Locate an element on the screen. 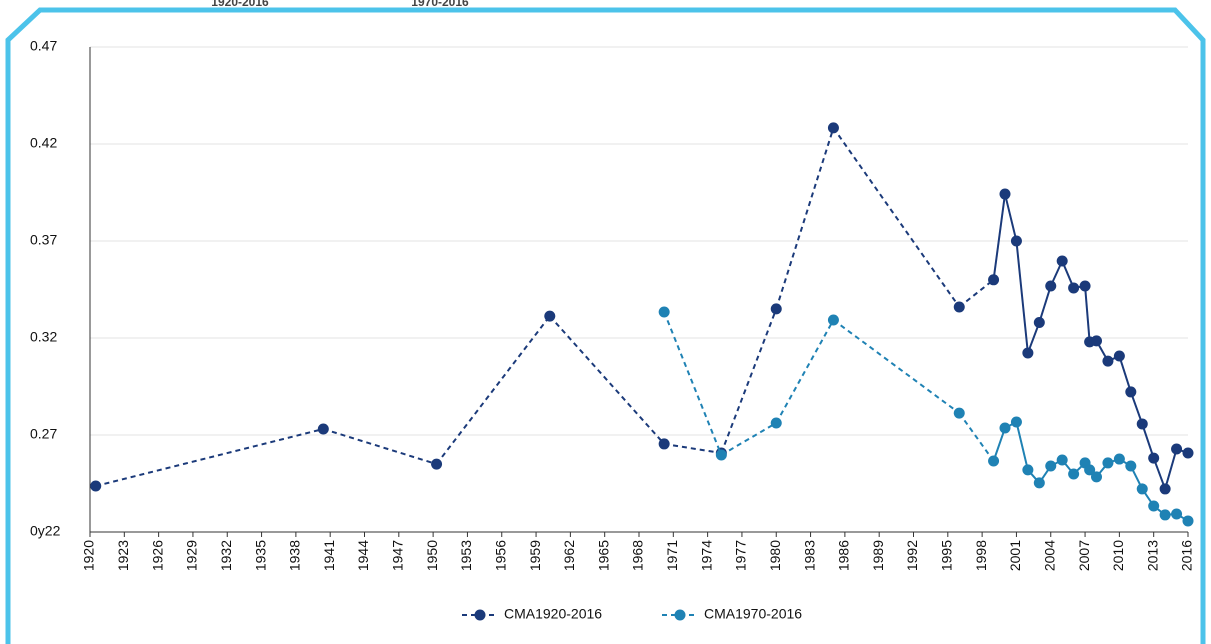  y-tick-label: 0.27 is located at coordinates (43, 434).